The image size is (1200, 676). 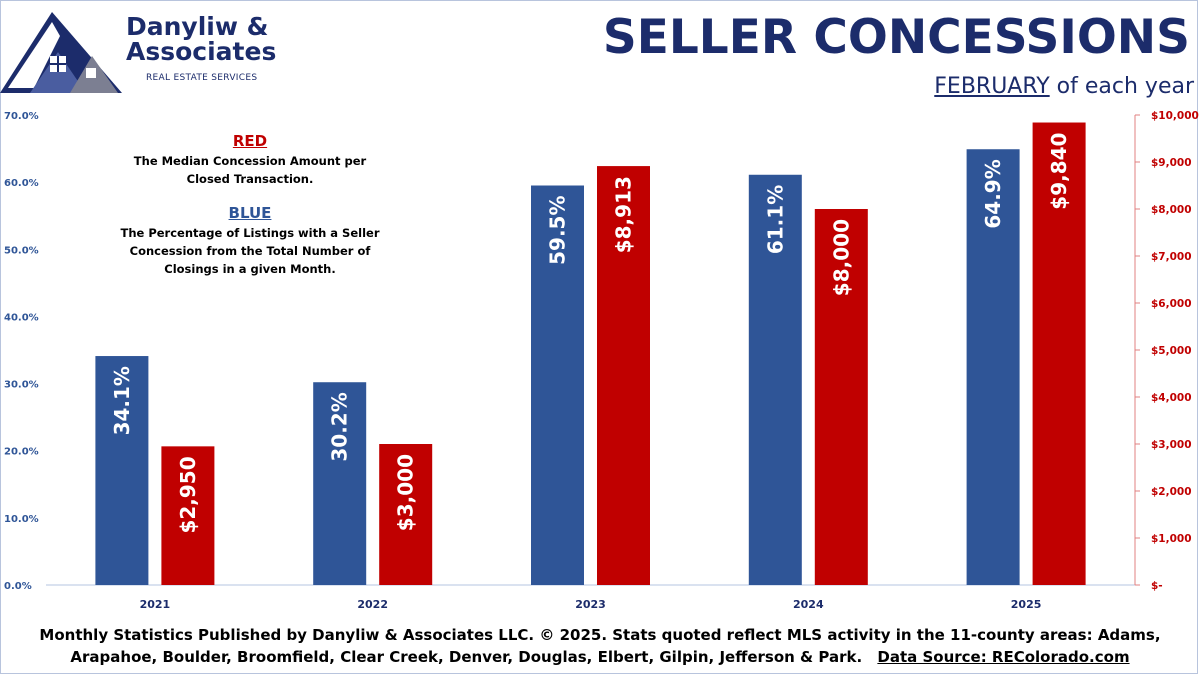 What do you see at coordinates (372, 604) in the screenshot?
I see `x-axis-category-label: 2022` at bounding box center [372, 604].